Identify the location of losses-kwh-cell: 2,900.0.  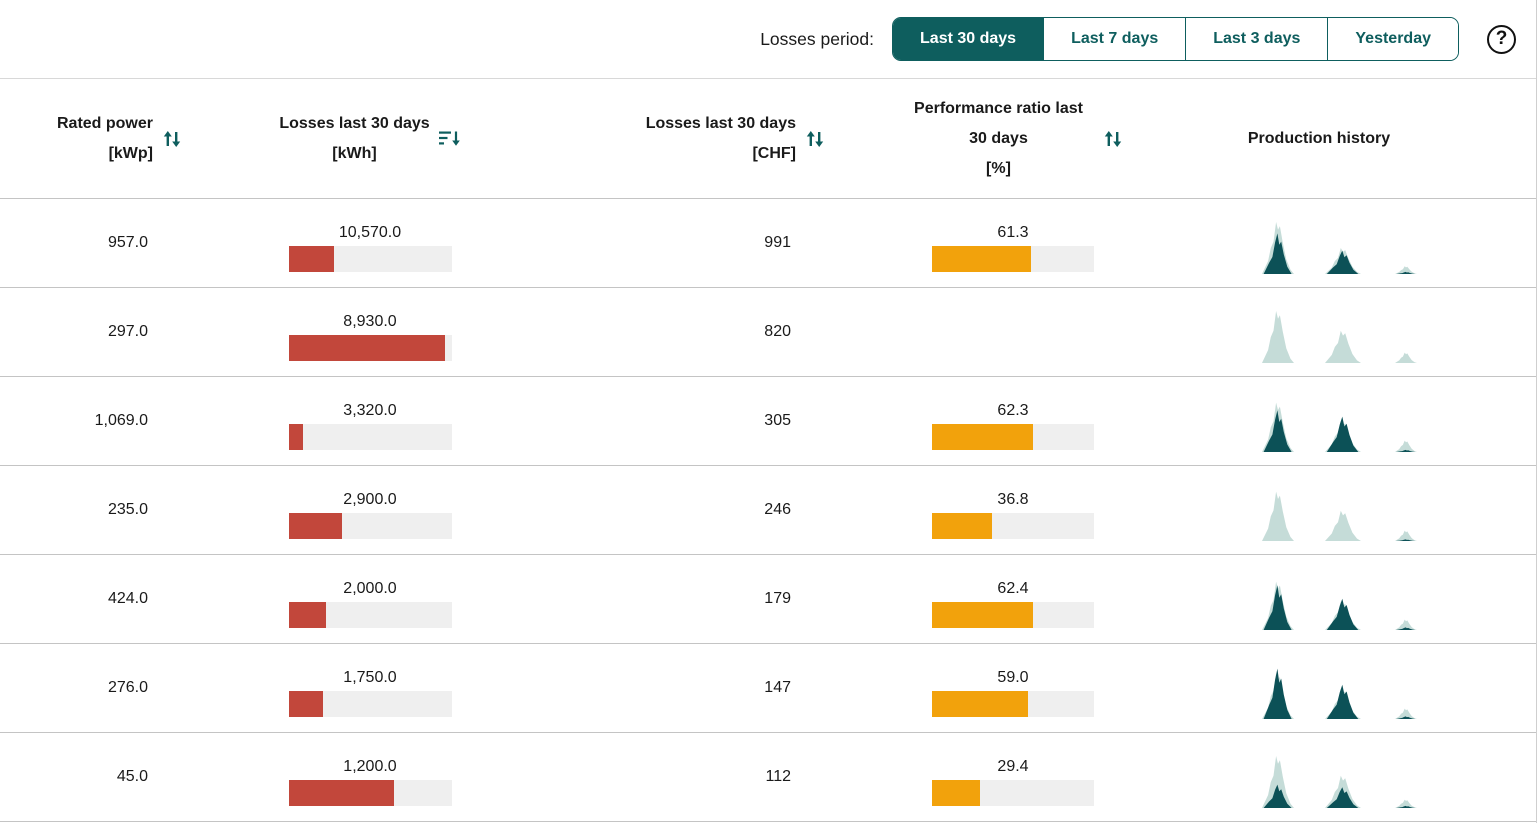
(370, 514).